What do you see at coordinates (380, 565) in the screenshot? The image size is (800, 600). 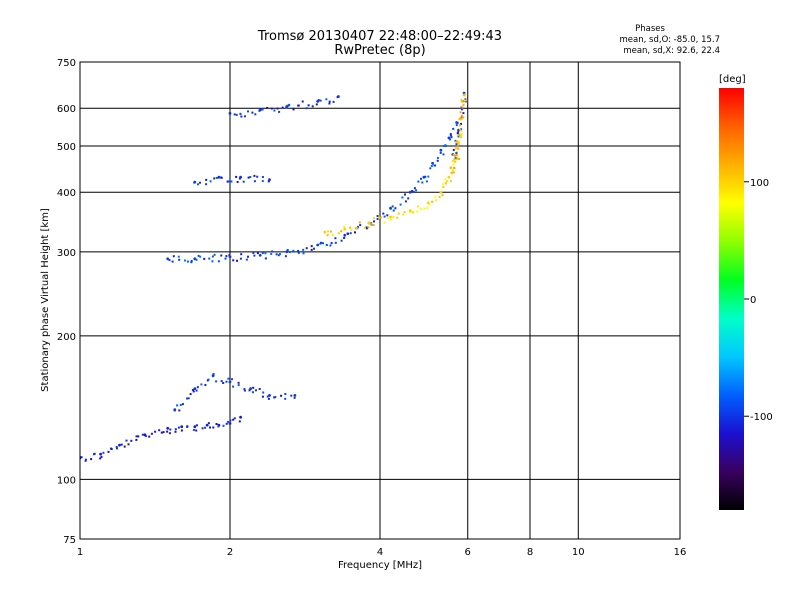 I see `x-axis-label: Frequency [MHz]` at bounding box center [380, 565].